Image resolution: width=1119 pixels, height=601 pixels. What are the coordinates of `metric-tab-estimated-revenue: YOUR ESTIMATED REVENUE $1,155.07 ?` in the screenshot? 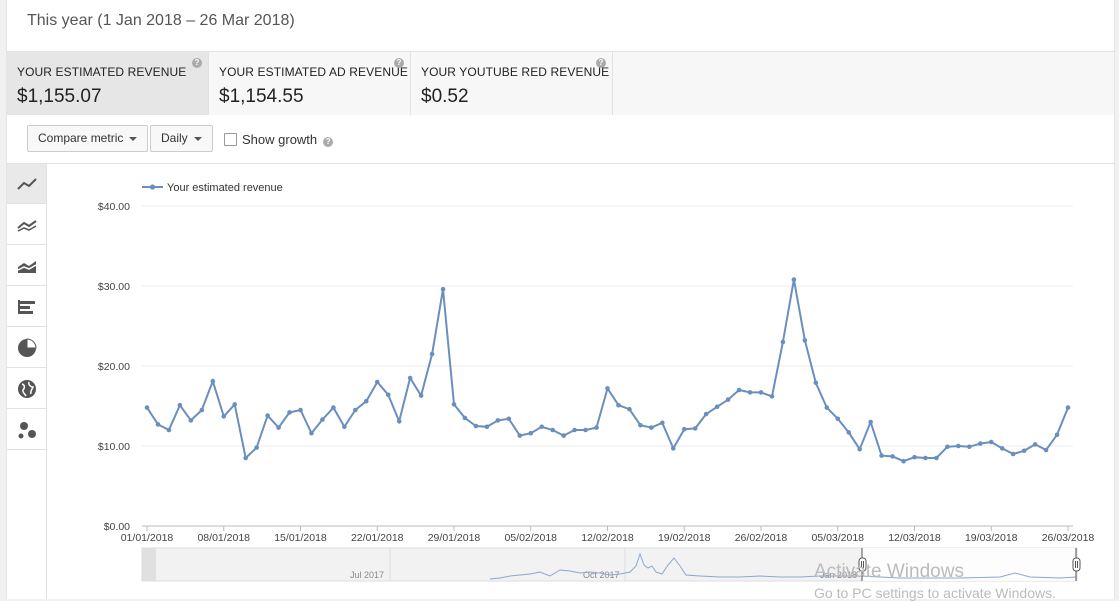 It's located at (108, 83).